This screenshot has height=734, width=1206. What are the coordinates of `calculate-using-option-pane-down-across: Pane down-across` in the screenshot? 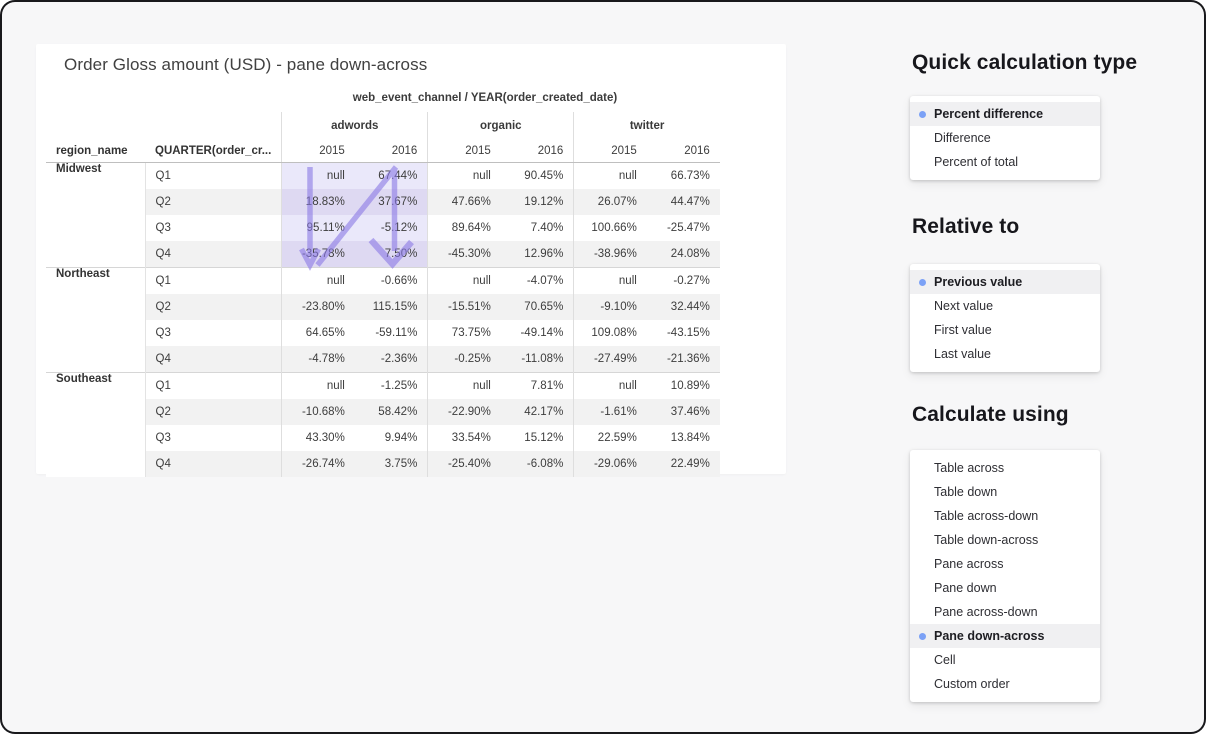 It's located at (1005, 636).